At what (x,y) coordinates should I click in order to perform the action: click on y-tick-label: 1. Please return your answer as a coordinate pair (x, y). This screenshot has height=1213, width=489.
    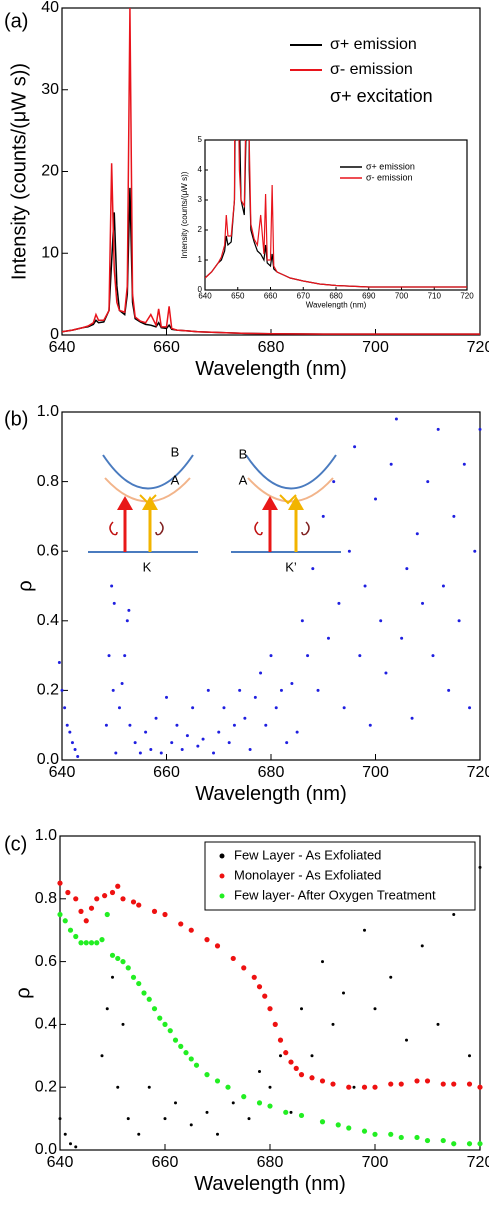
    Looking at the image, I should click on (200, 259).